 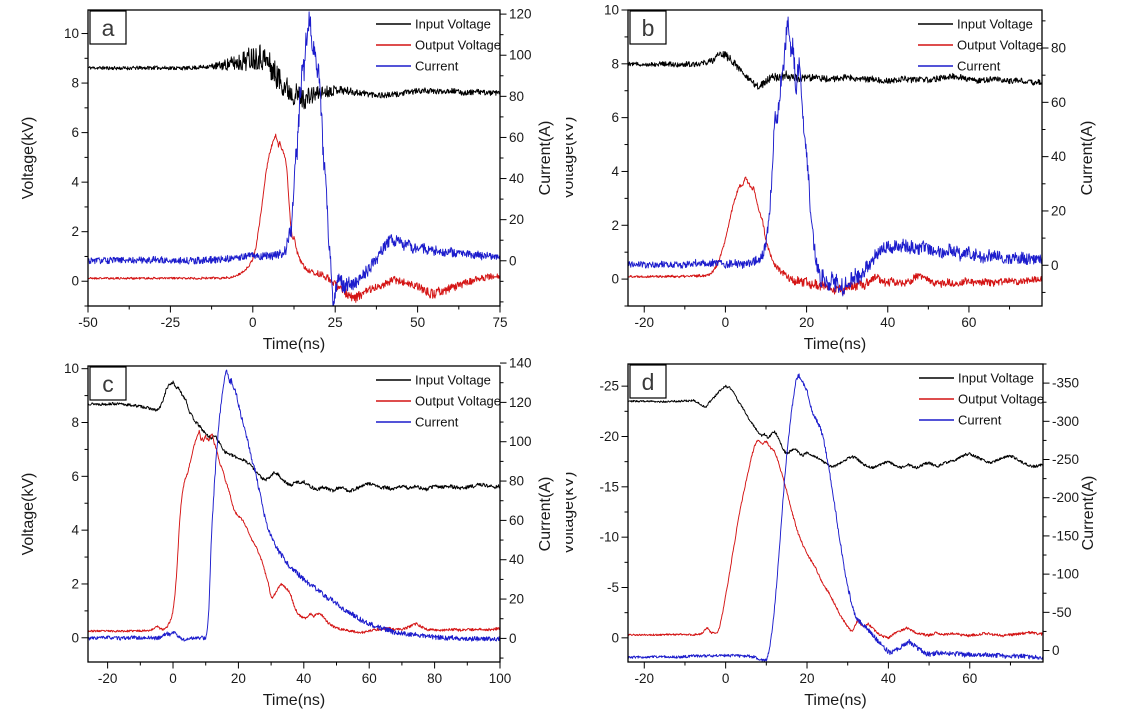 What do you see at coordinates (1065, 535) in the screenshot?
I see `y-right-tick-label: -150` at bounding box center [1065, 535].